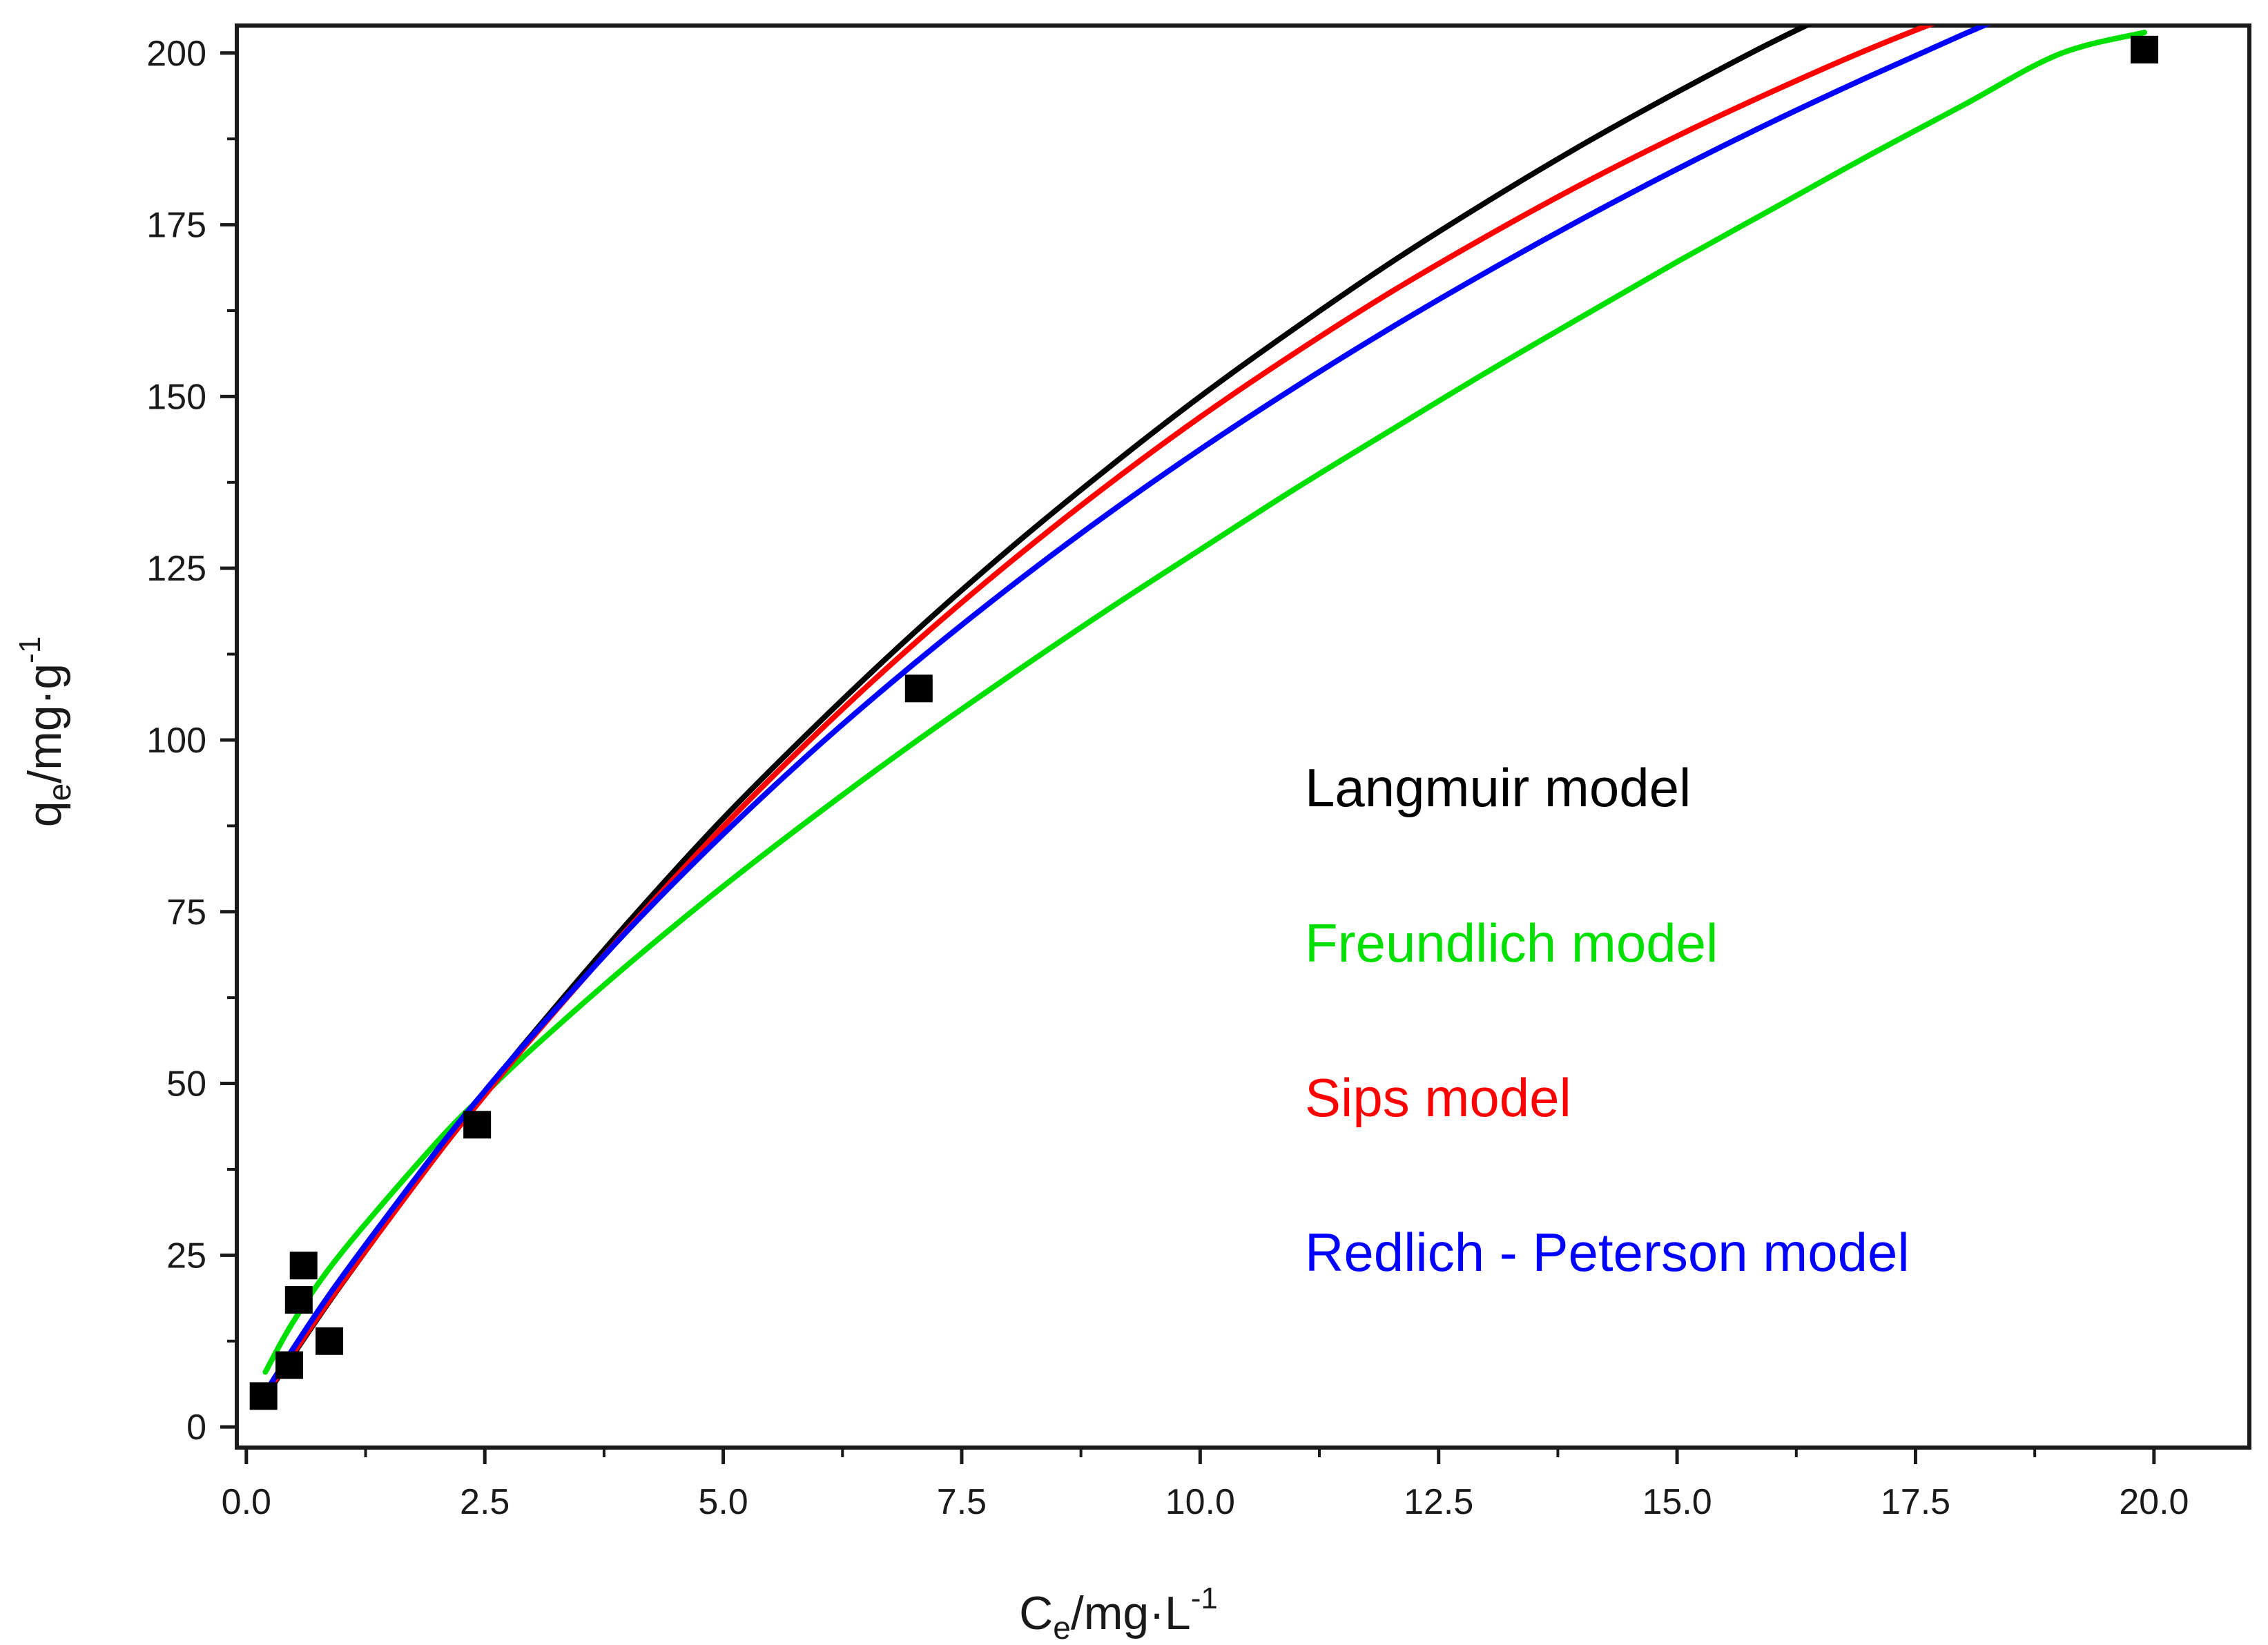  Describe the element at coordinates (1200, 1502) in the screenshot. I see `x-tick-label: 10.0` at that location.